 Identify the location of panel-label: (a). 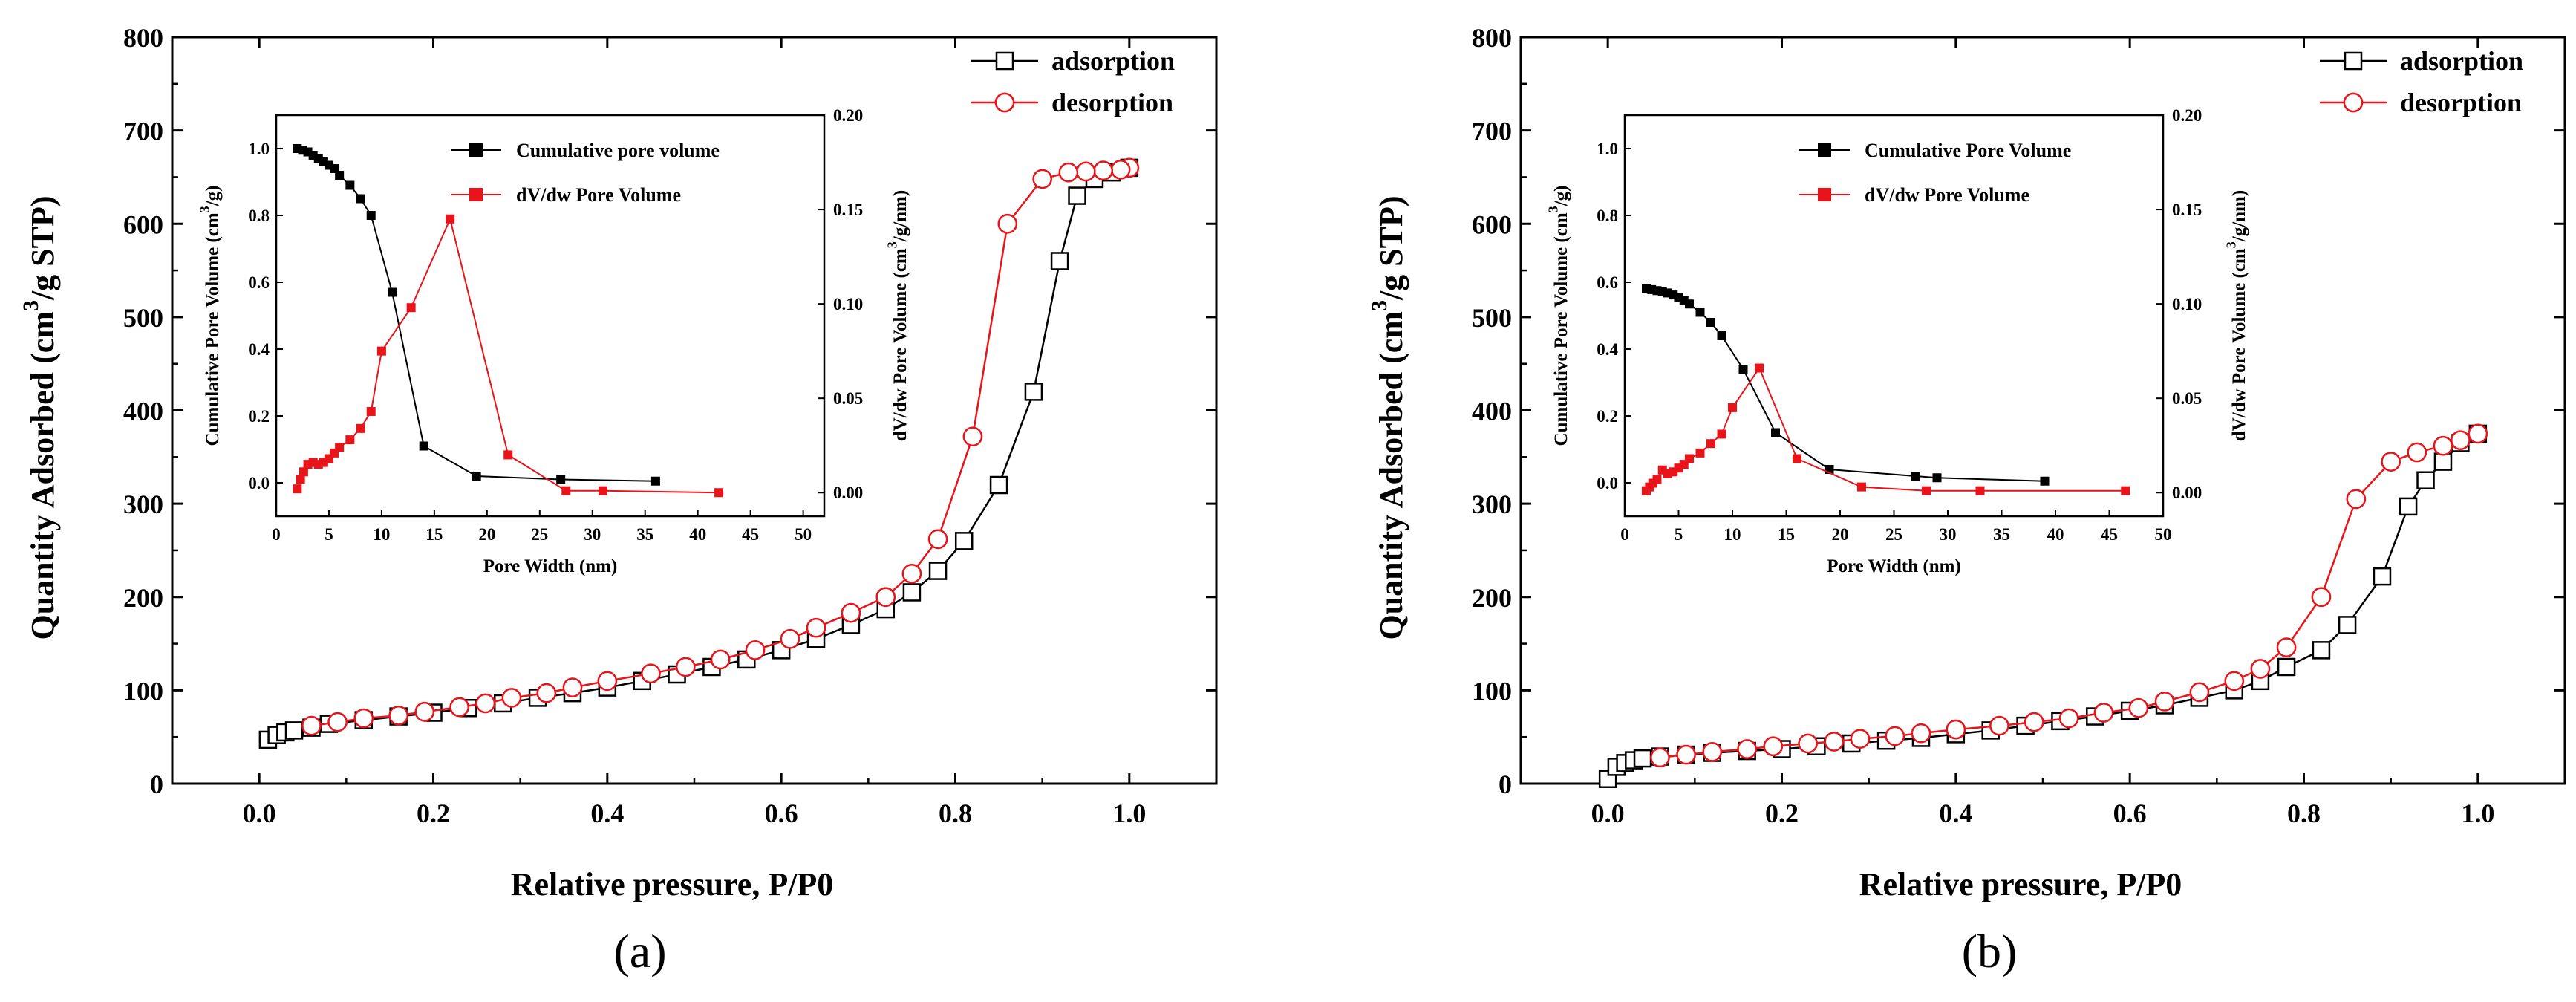
(639, 951).